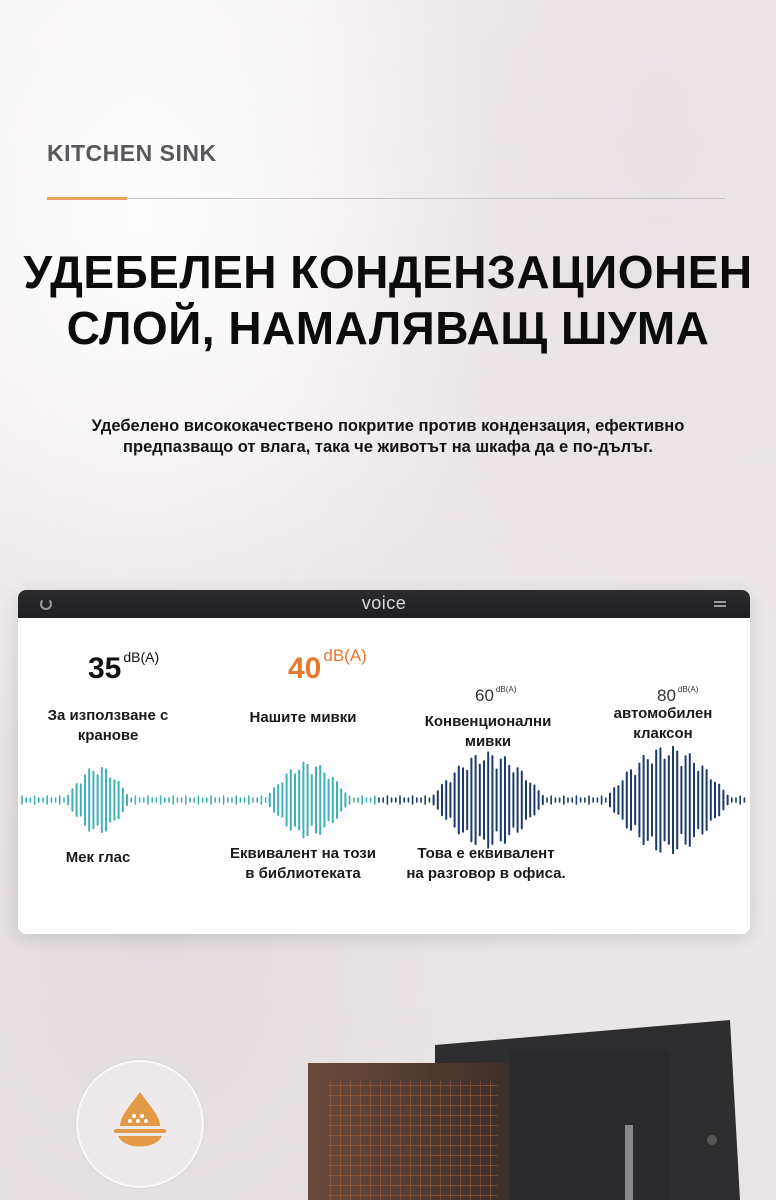  What do you see at coordinates (486, 863) in the screenshot?
I see `bottom-label-office: Това е еквивалент на разговор в офиса.` at bounding box center [486, 863].